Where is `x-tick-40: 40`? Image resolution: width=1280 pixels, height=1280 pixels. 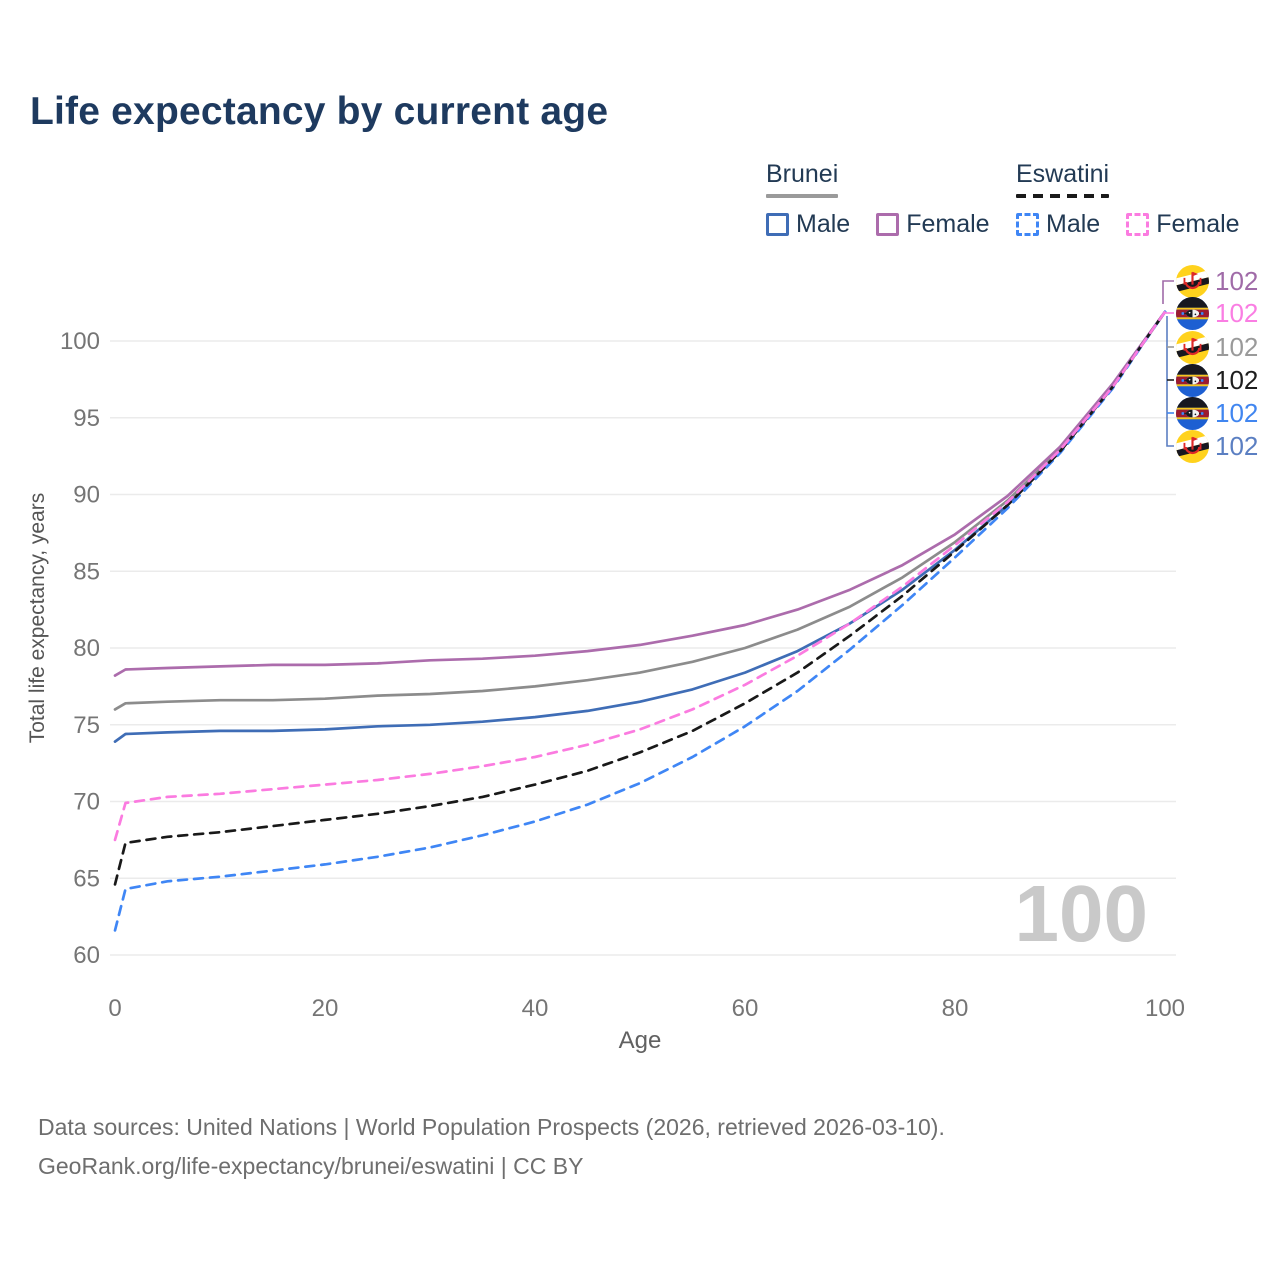 x-tick-40: 40 is located at coordinates (535, 1008).